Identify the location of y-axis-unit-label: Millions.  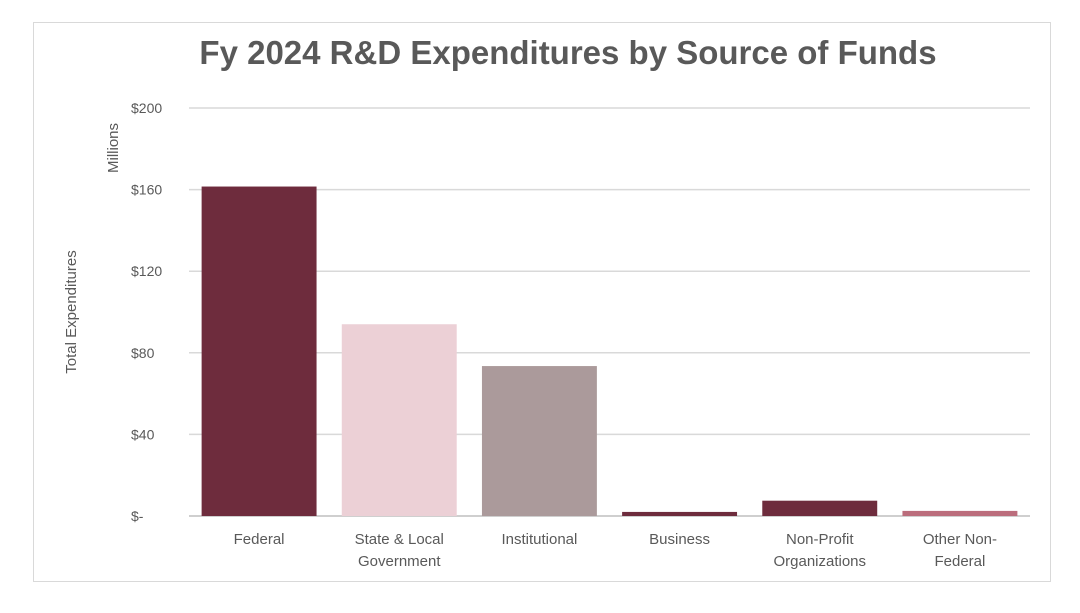
(113, 148).